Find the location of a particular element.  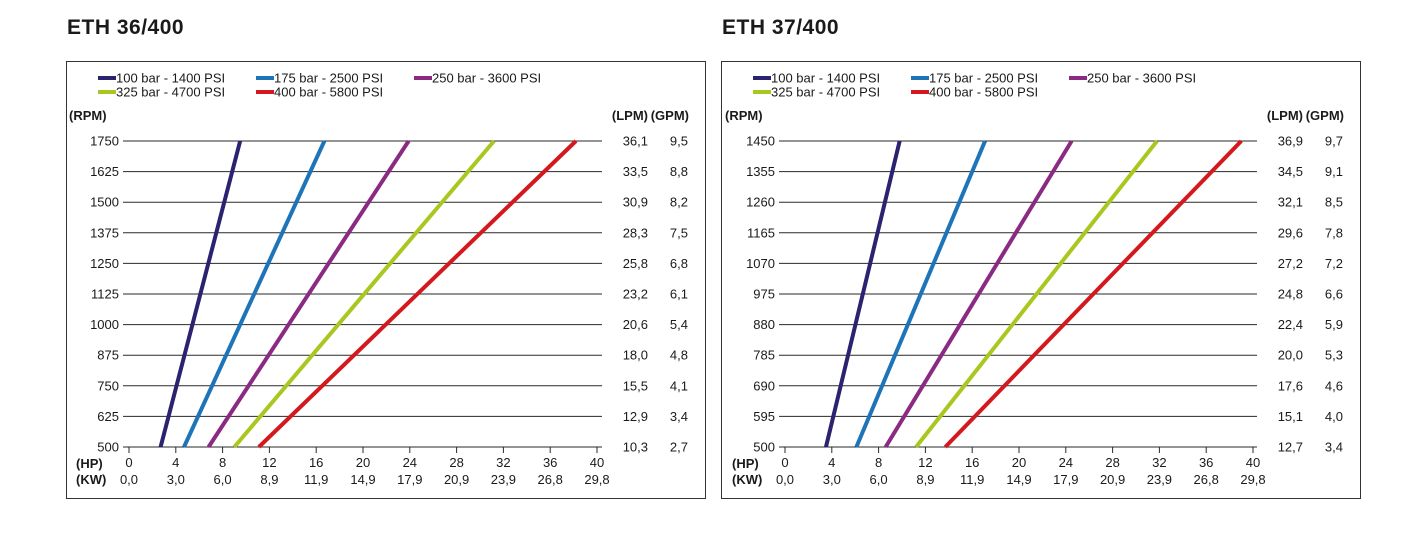

y-tick-label: 1375 is located at coordinates (104, 232).